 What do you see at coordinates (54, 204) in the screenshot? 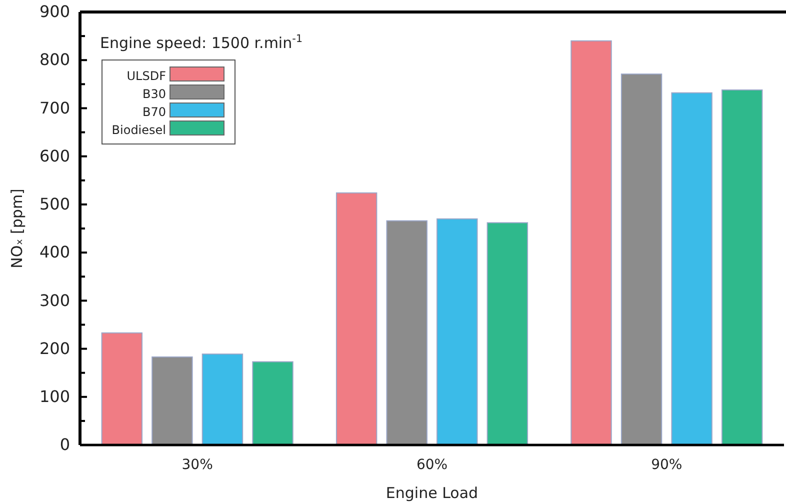
I see `y-tick-label: 500` at bounding box center [54, 204].